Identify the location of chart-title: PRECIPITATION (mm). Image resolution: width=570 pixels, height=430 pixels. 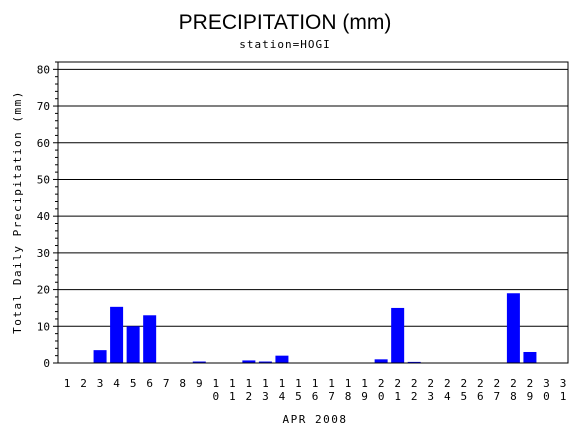
(285, 22).